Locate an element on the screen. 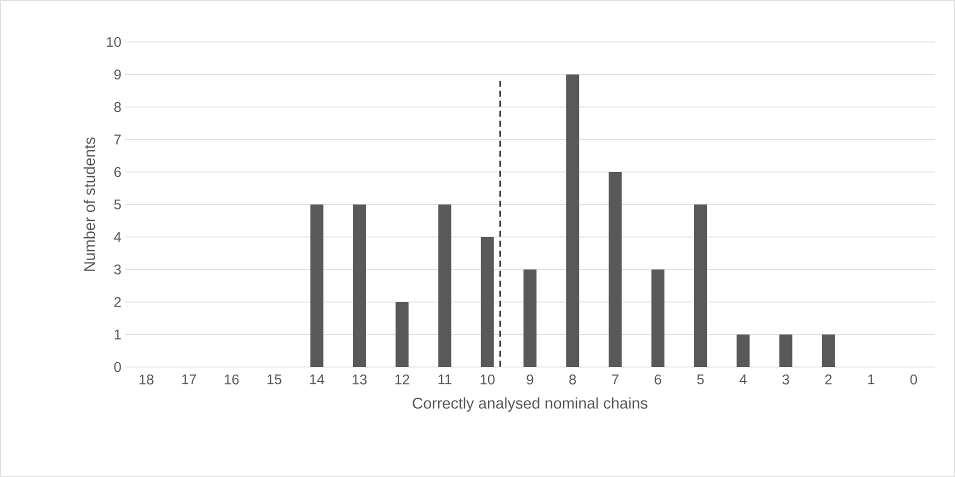 This screenshot has width=955, height=477. y-tick-label: 10 is located at coordinates (113, 42).